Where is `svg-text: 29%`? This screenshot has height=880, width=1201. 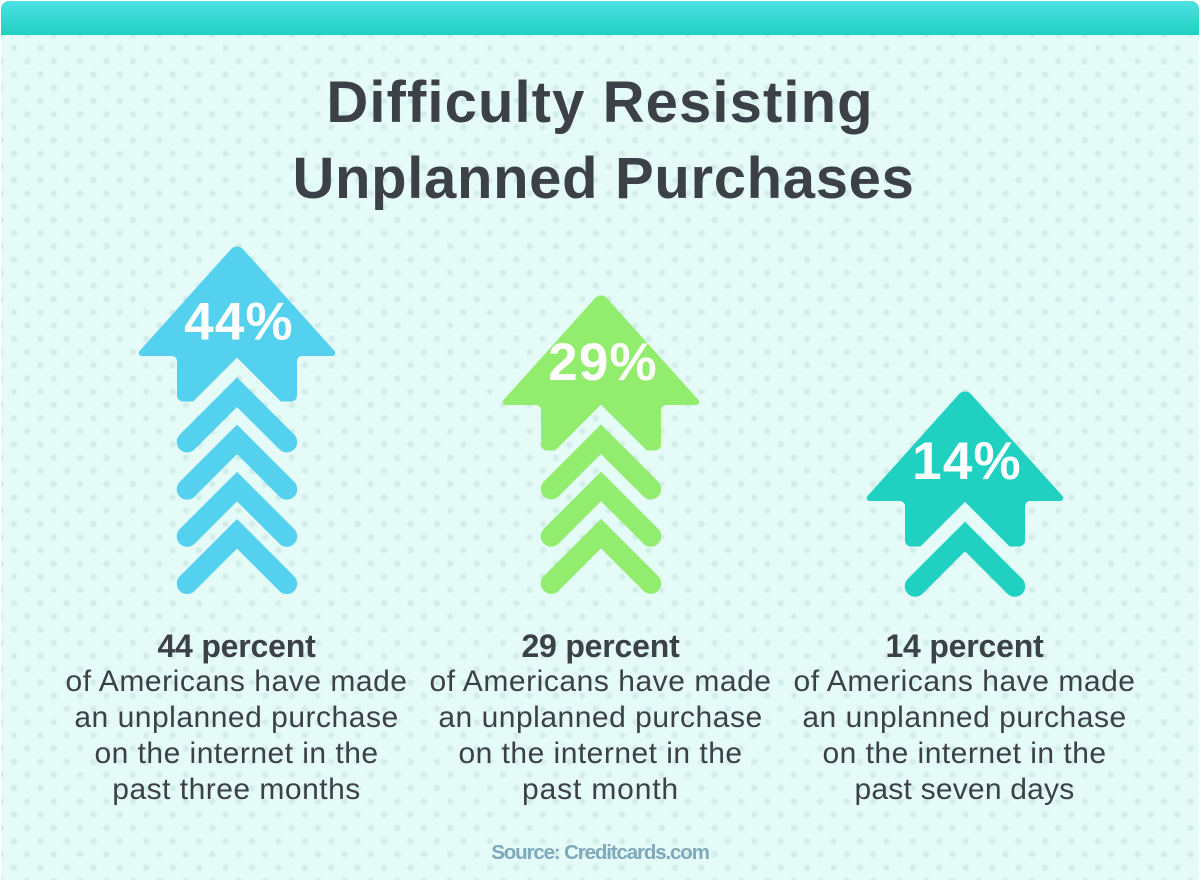 svg-text: 29% is located at coordinates (603, 362).